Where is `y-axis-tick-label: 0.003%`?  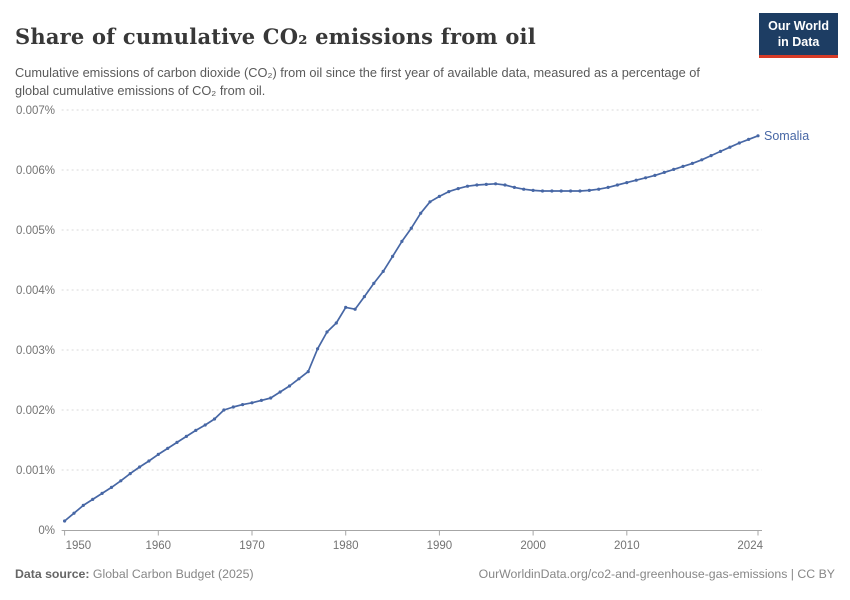 y-axis-tick-label: 0.003% is located at coordinates (35, 351).